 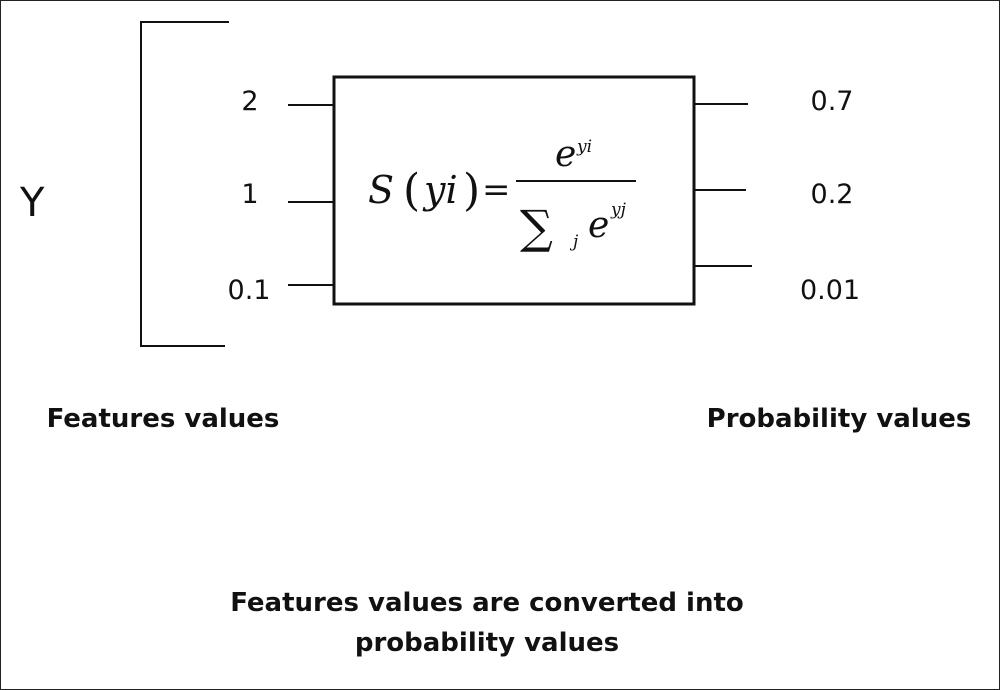 I want to click on softmax-formula: S ( yi ) = e yi ∑ j e yj, so click(x=502, y=194).